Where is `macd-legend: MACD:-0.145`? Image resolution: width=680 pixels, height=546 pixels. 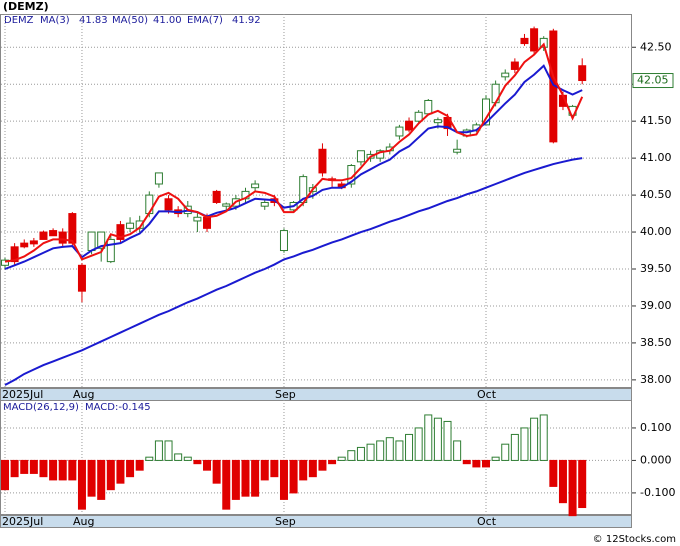
macd-legend: MACD:-0.145 is located at coordinates (118, 407).